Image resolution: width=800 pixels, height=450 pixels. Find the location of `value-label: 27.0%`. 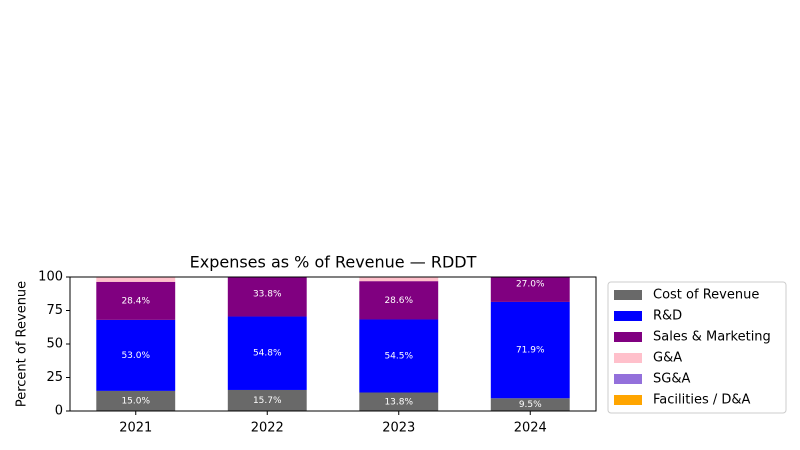

value-label: 27.0% is located at coordinates (530, 284).